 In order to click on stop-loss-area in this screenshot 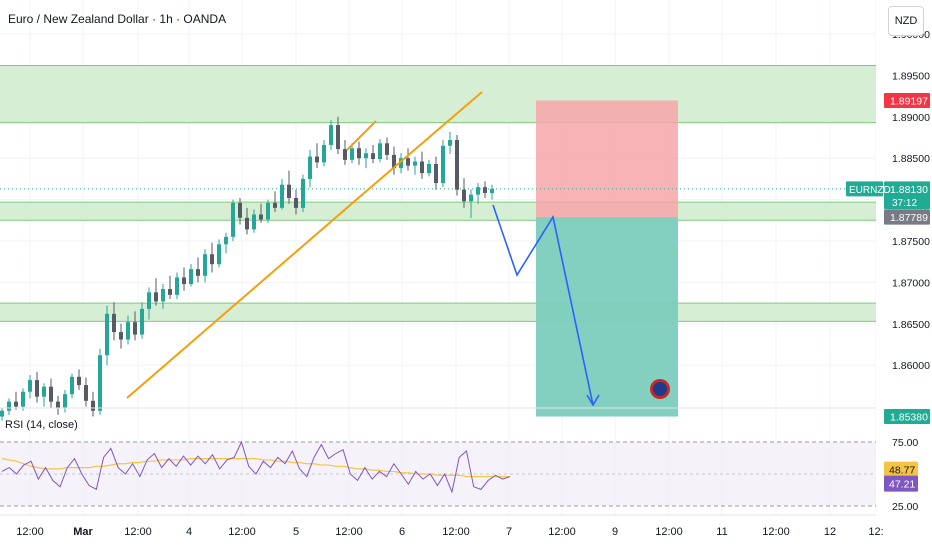, I will do `click(607, 159)`.